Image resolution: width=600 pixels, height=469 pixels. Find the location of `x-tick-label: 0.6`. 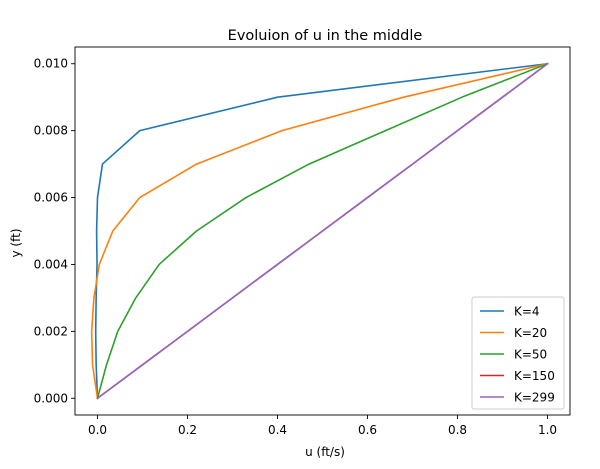

x-tick-label: 0.6 is located at coordinates (367, 430).